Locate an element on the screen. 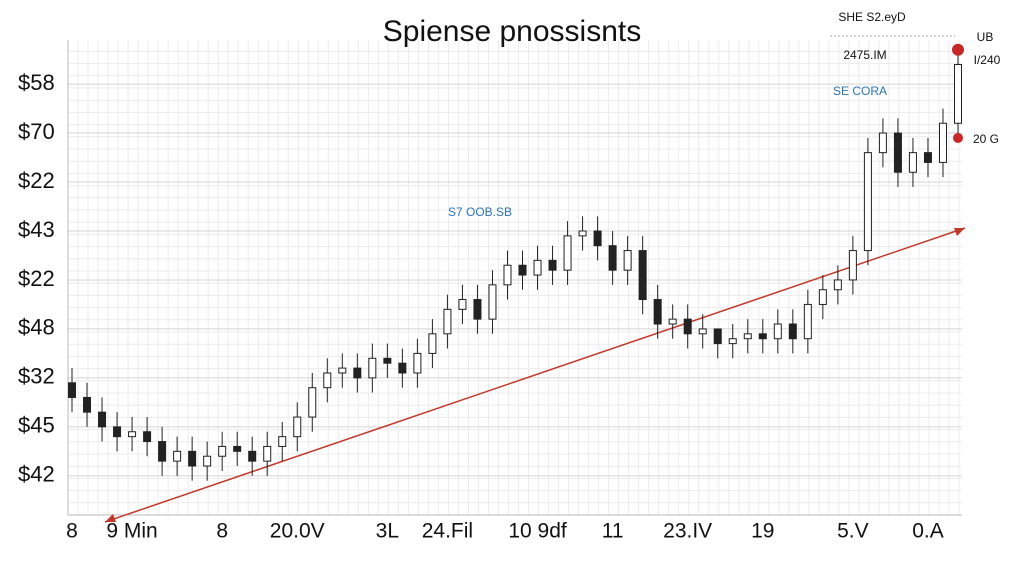 The height and width of the screenshot is (576, 1024). annotation: UB is located at coordinates (985, 37).